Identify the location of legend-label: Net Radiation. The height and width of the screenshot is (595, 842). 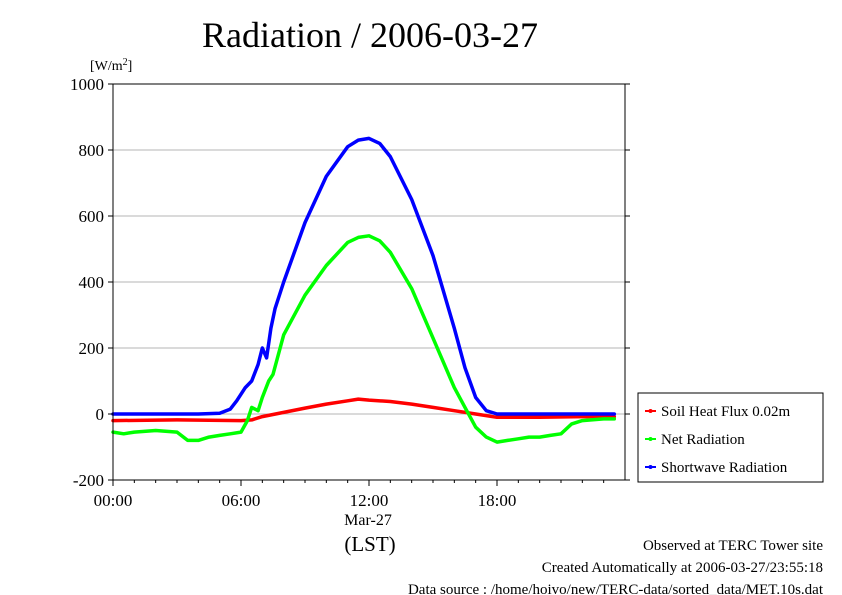
(703, 440).